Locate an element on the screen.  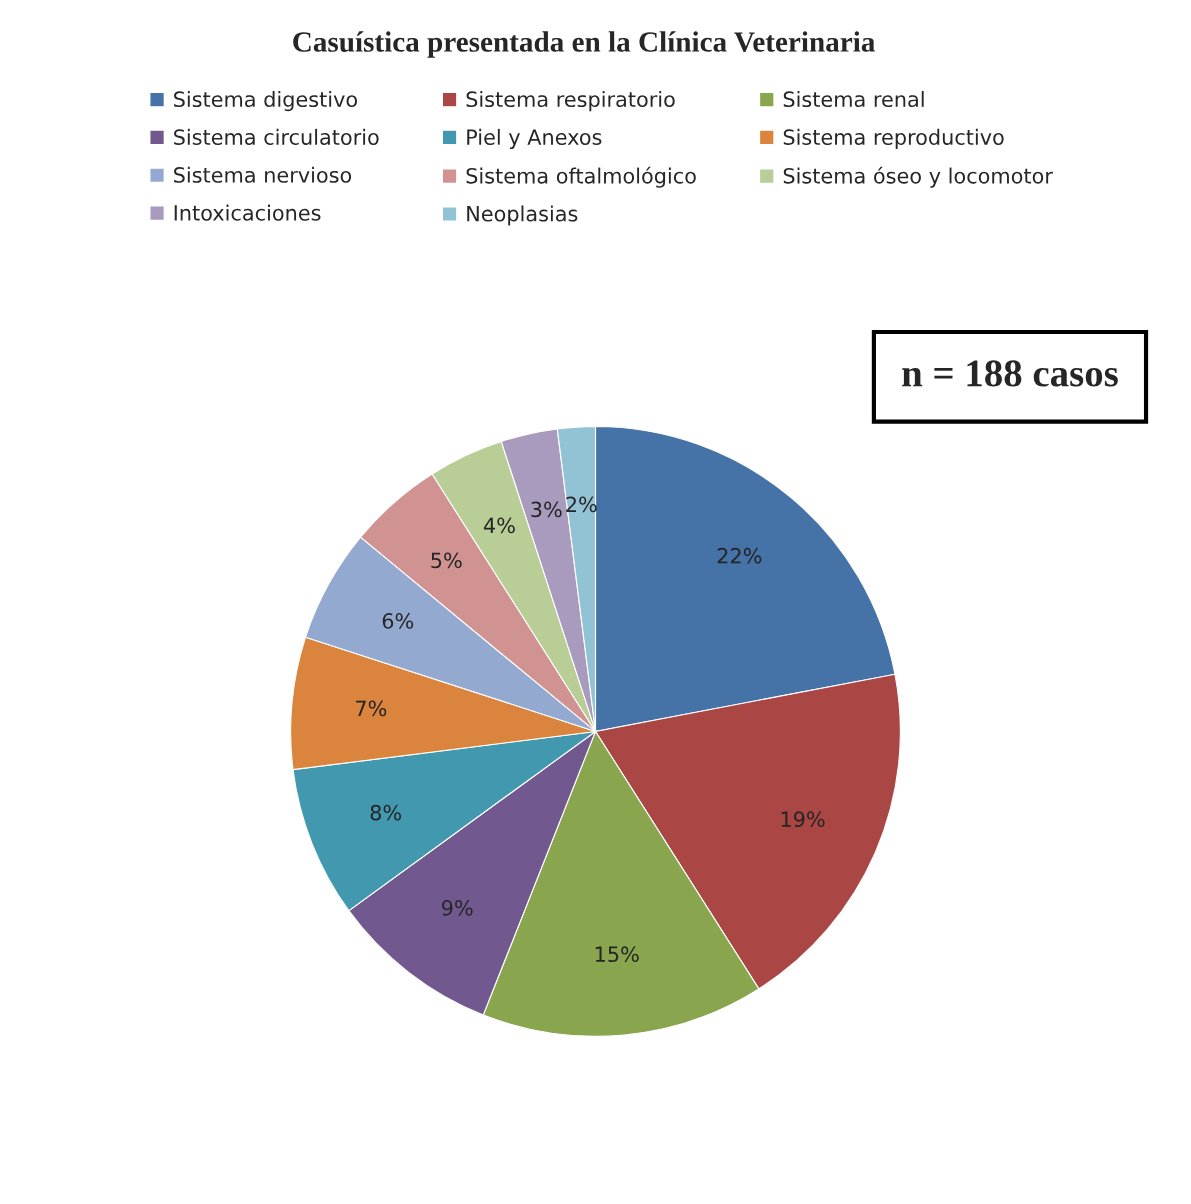
legend-label: Sistema oftalmológico is located at coordinates (581, 177).